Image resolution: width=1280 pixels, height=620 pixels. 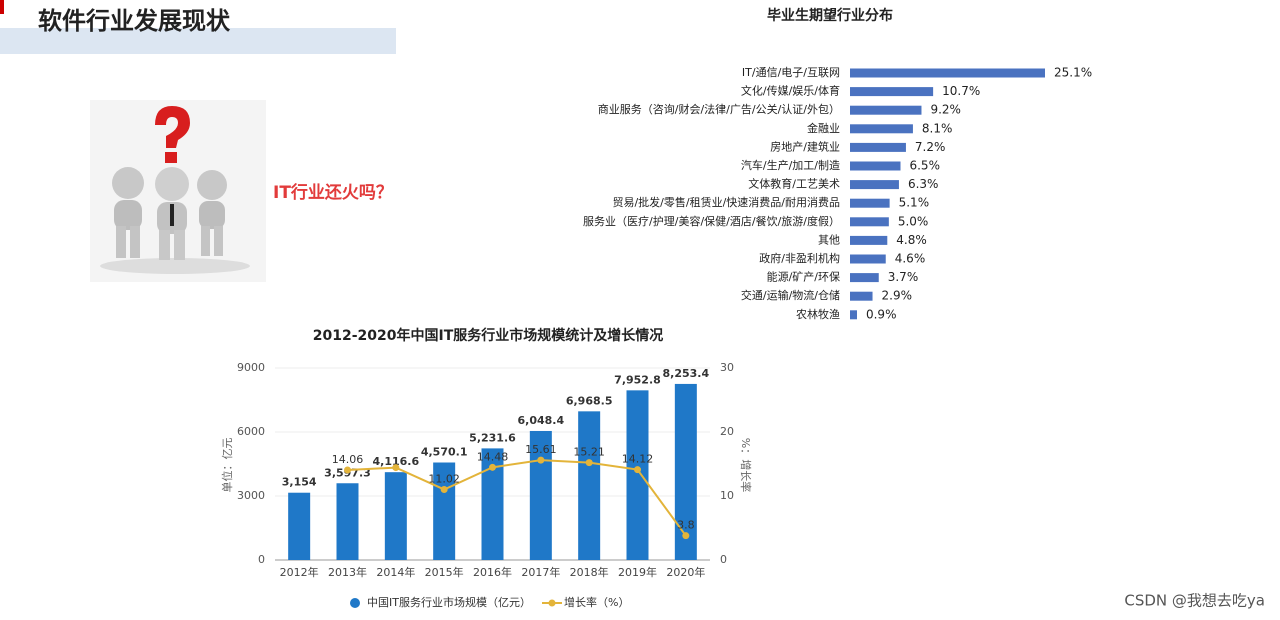 I want to click on x-tick-label: 2012年, so click(x=299, y=572).